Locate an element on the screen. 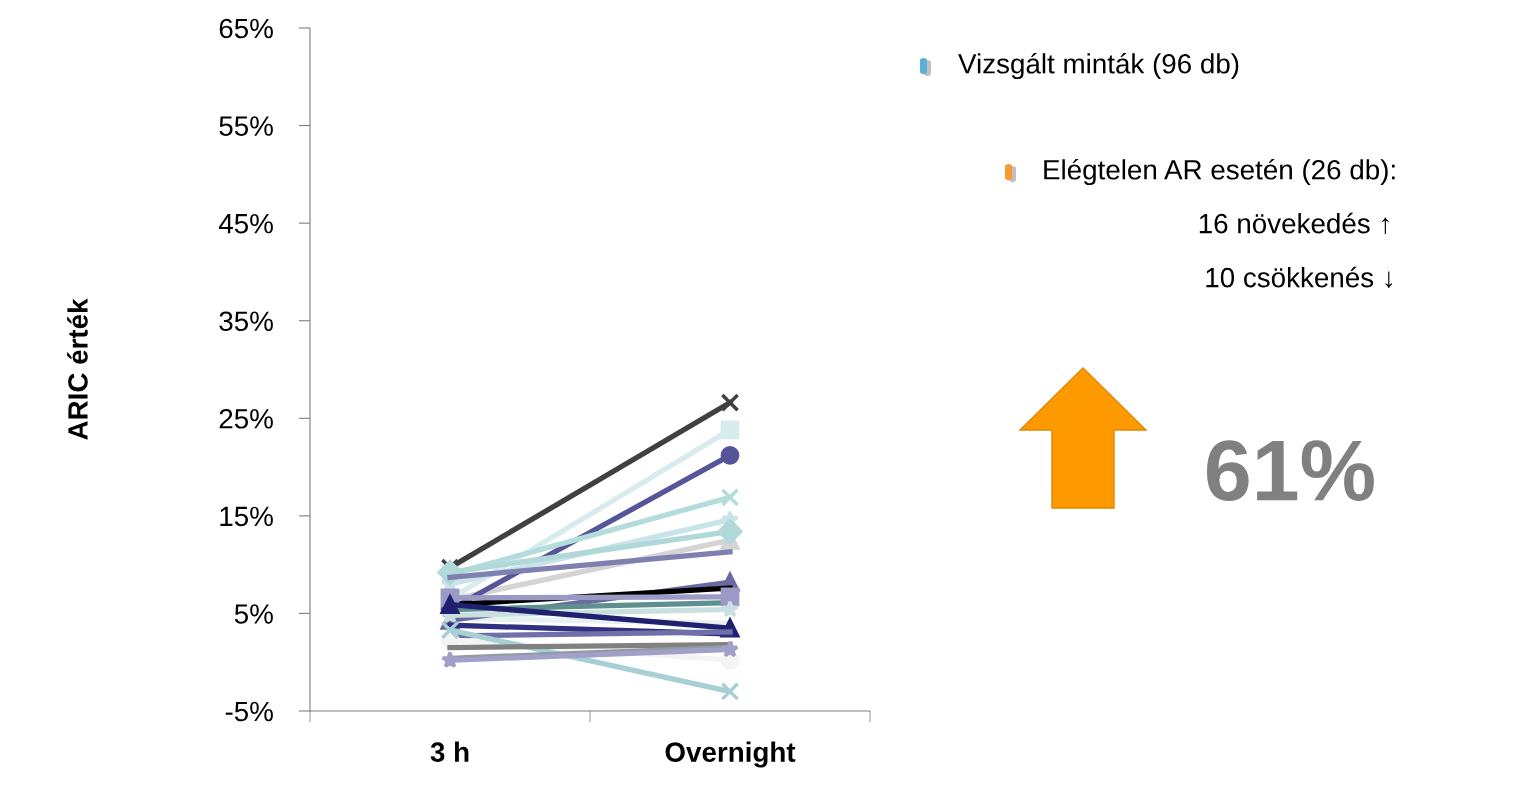  y-tick-label: -5% is located at coordinates (249, 711).